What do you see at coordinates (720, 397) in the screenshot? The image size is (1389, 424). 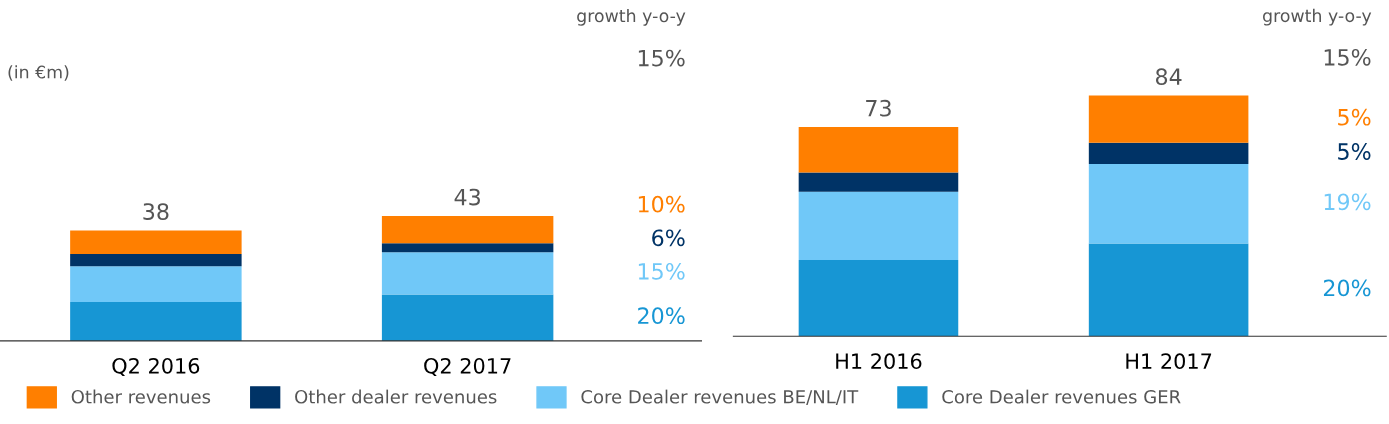 I see `legend-label: Core Dealer revenues BE/NL/IT` at bounding box center [720, 397].